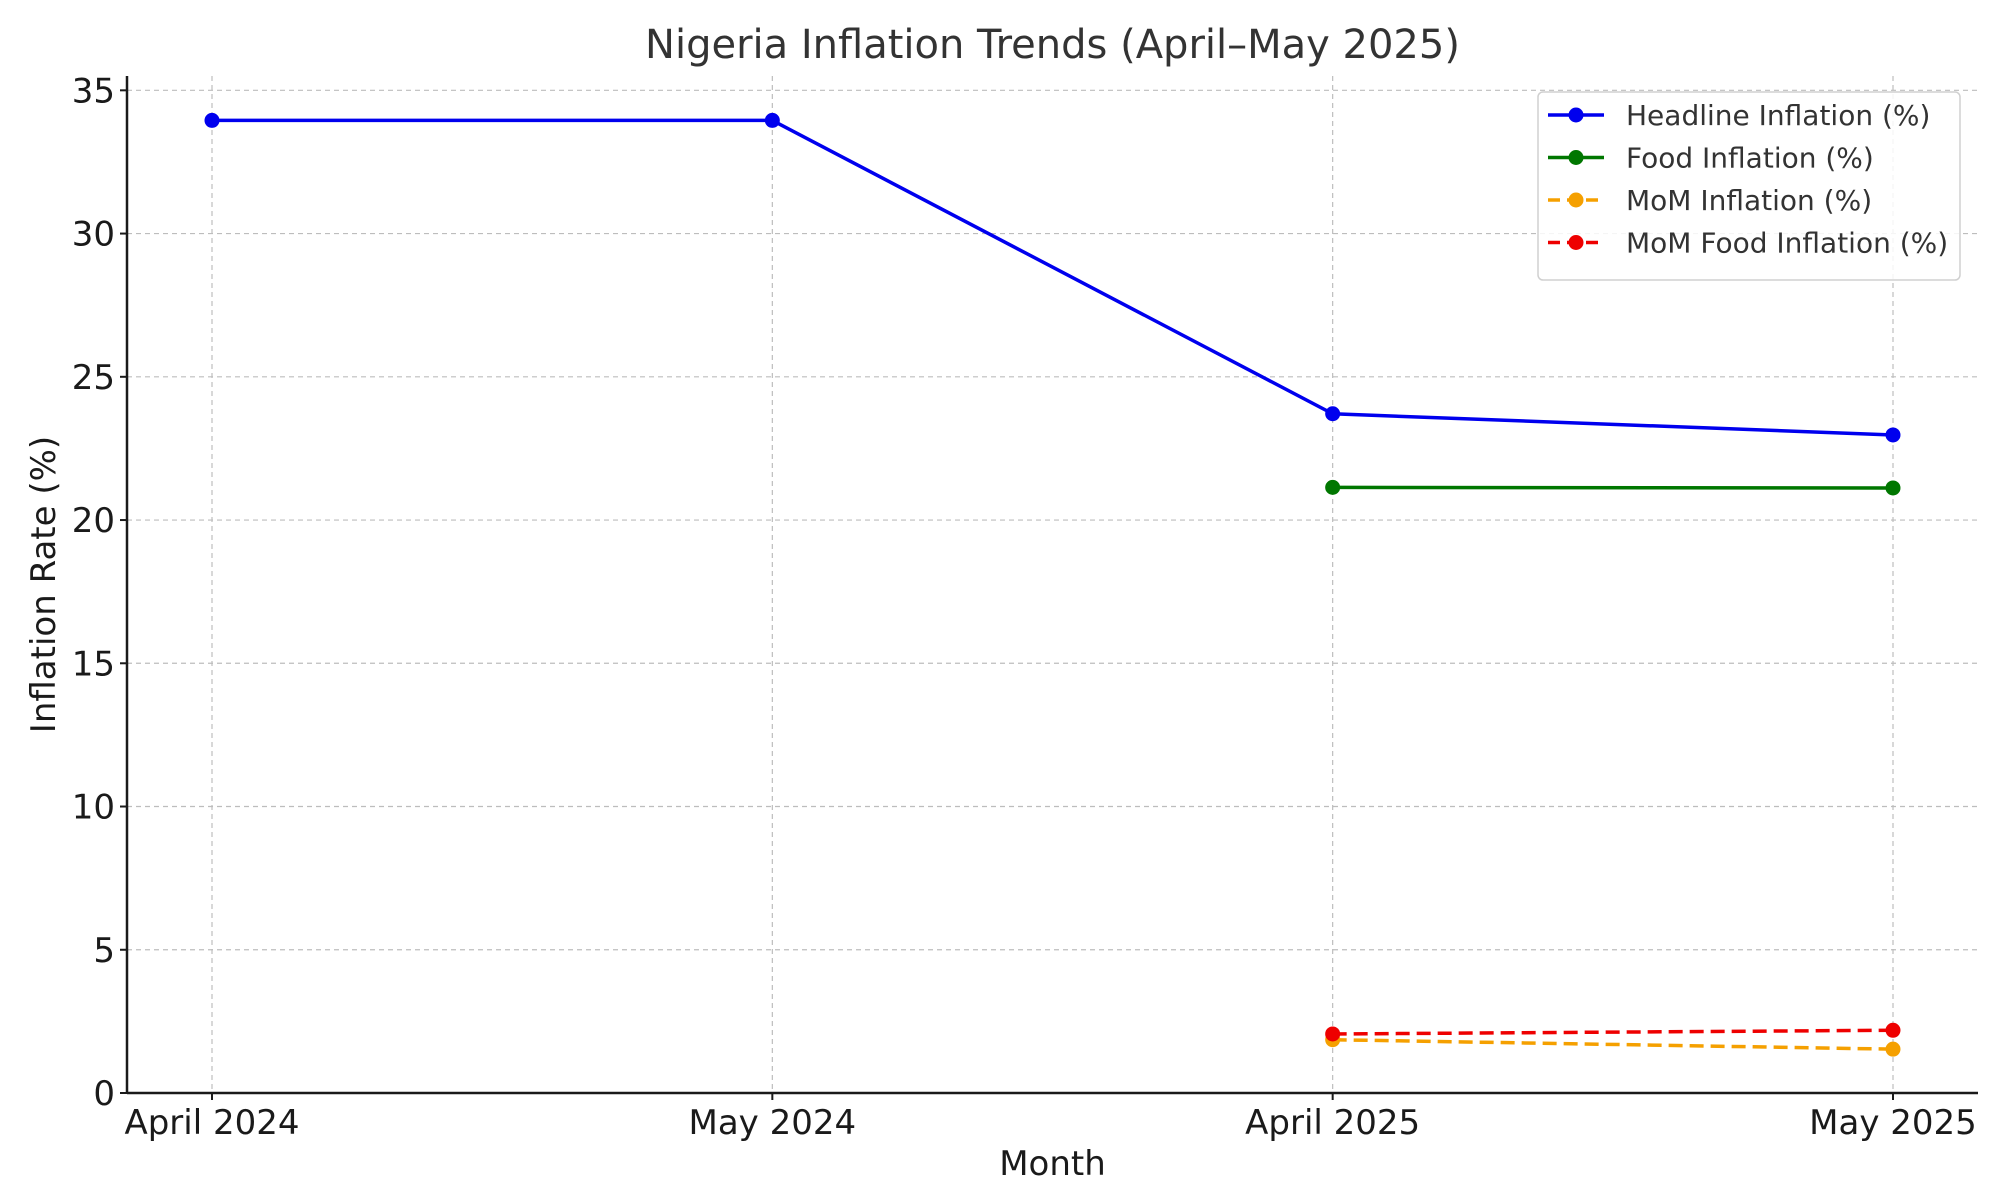 The height and width of the screenshot is (1200, 2000). What do you see at coordinates (93, 521) in the screenshot?
I see `y-tick-label: 20` at bounding box center [93, 521].